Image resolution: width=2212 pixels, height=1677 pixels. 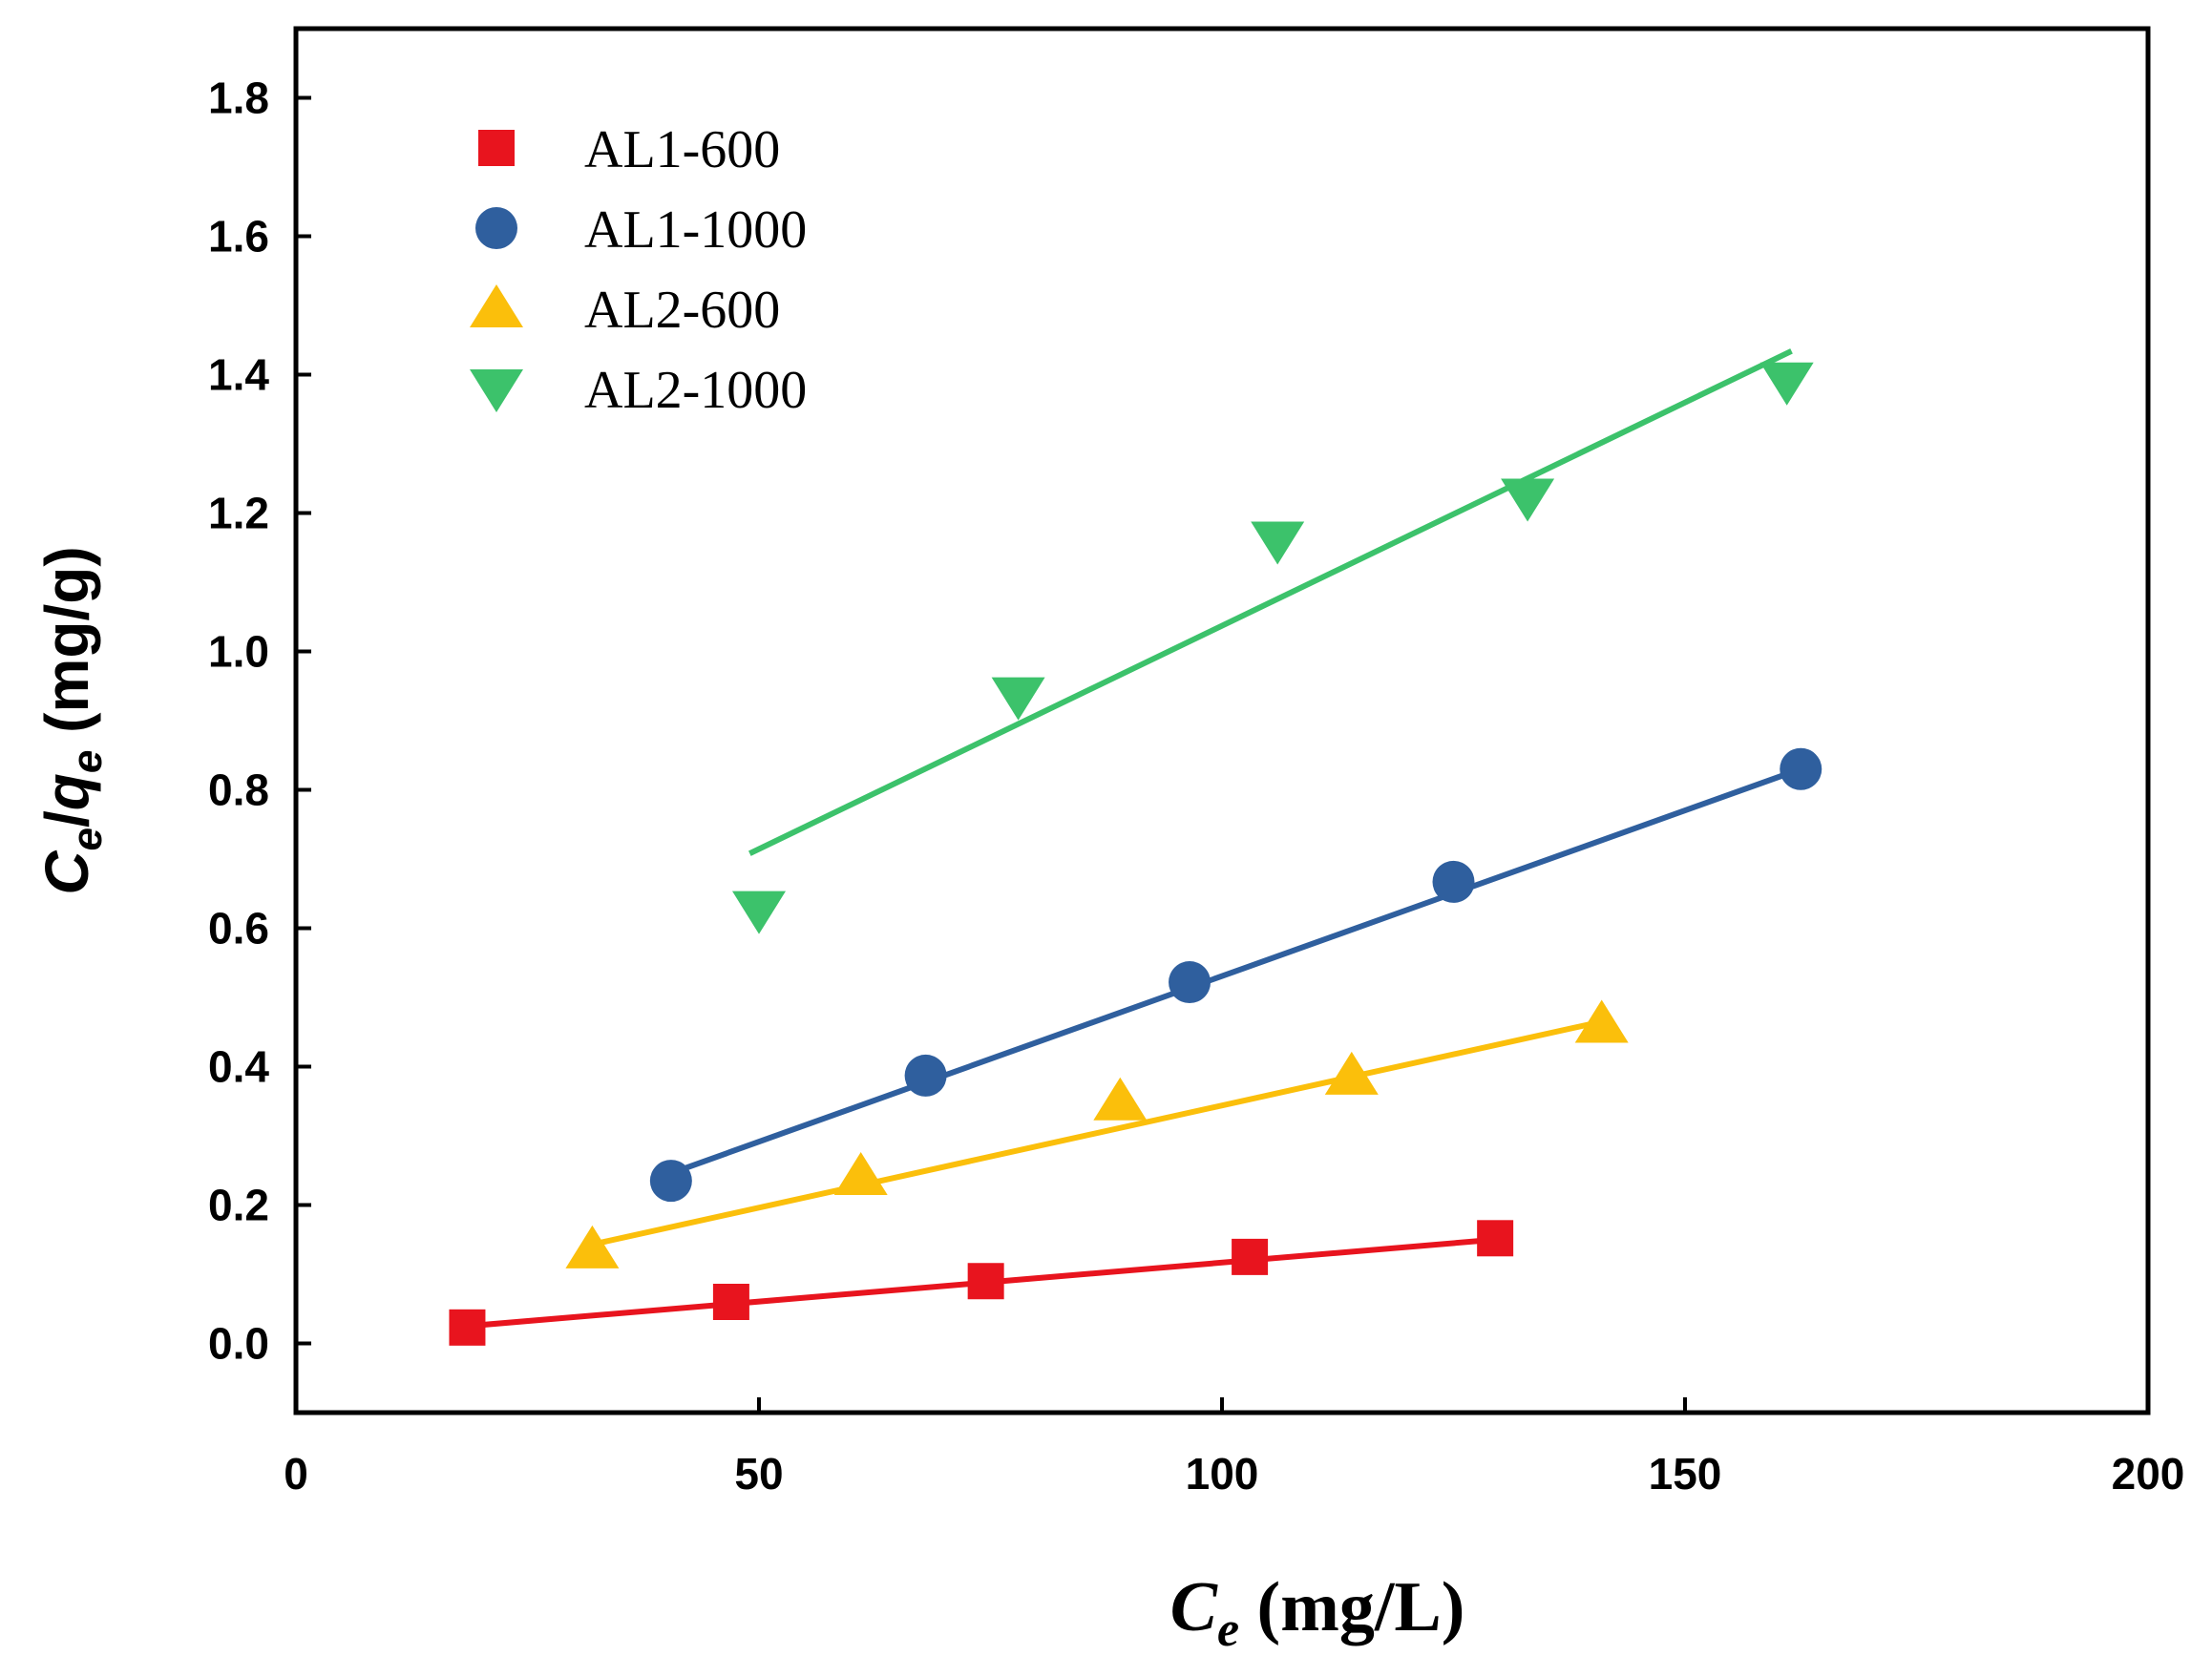 I want to click on legend-label-al1-1000: AL1-1000, so click(x=695, y=230).